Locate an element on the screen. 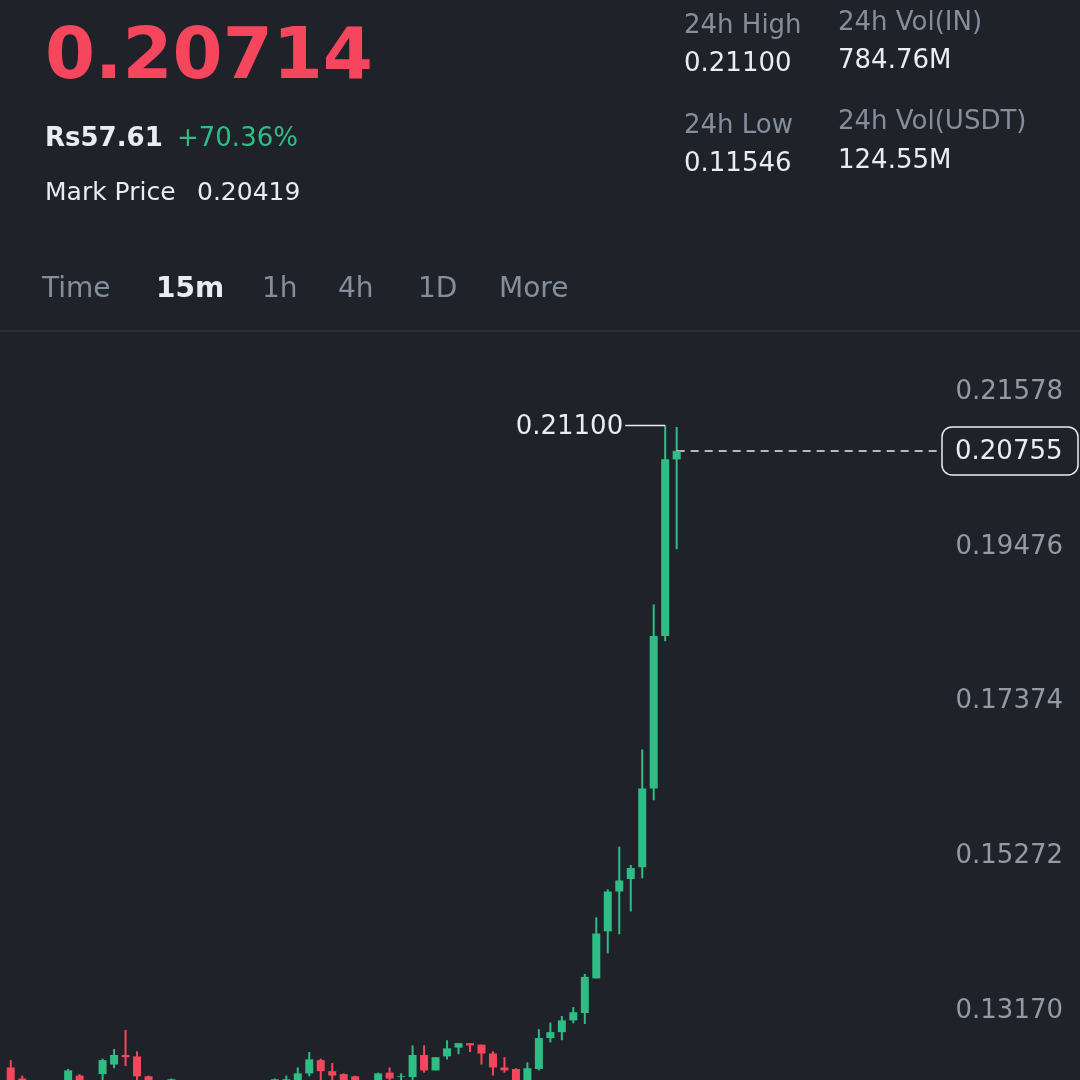 The width and height of the screenshot is (1080, 1080). text: Time is located at coordinates (76, 287).